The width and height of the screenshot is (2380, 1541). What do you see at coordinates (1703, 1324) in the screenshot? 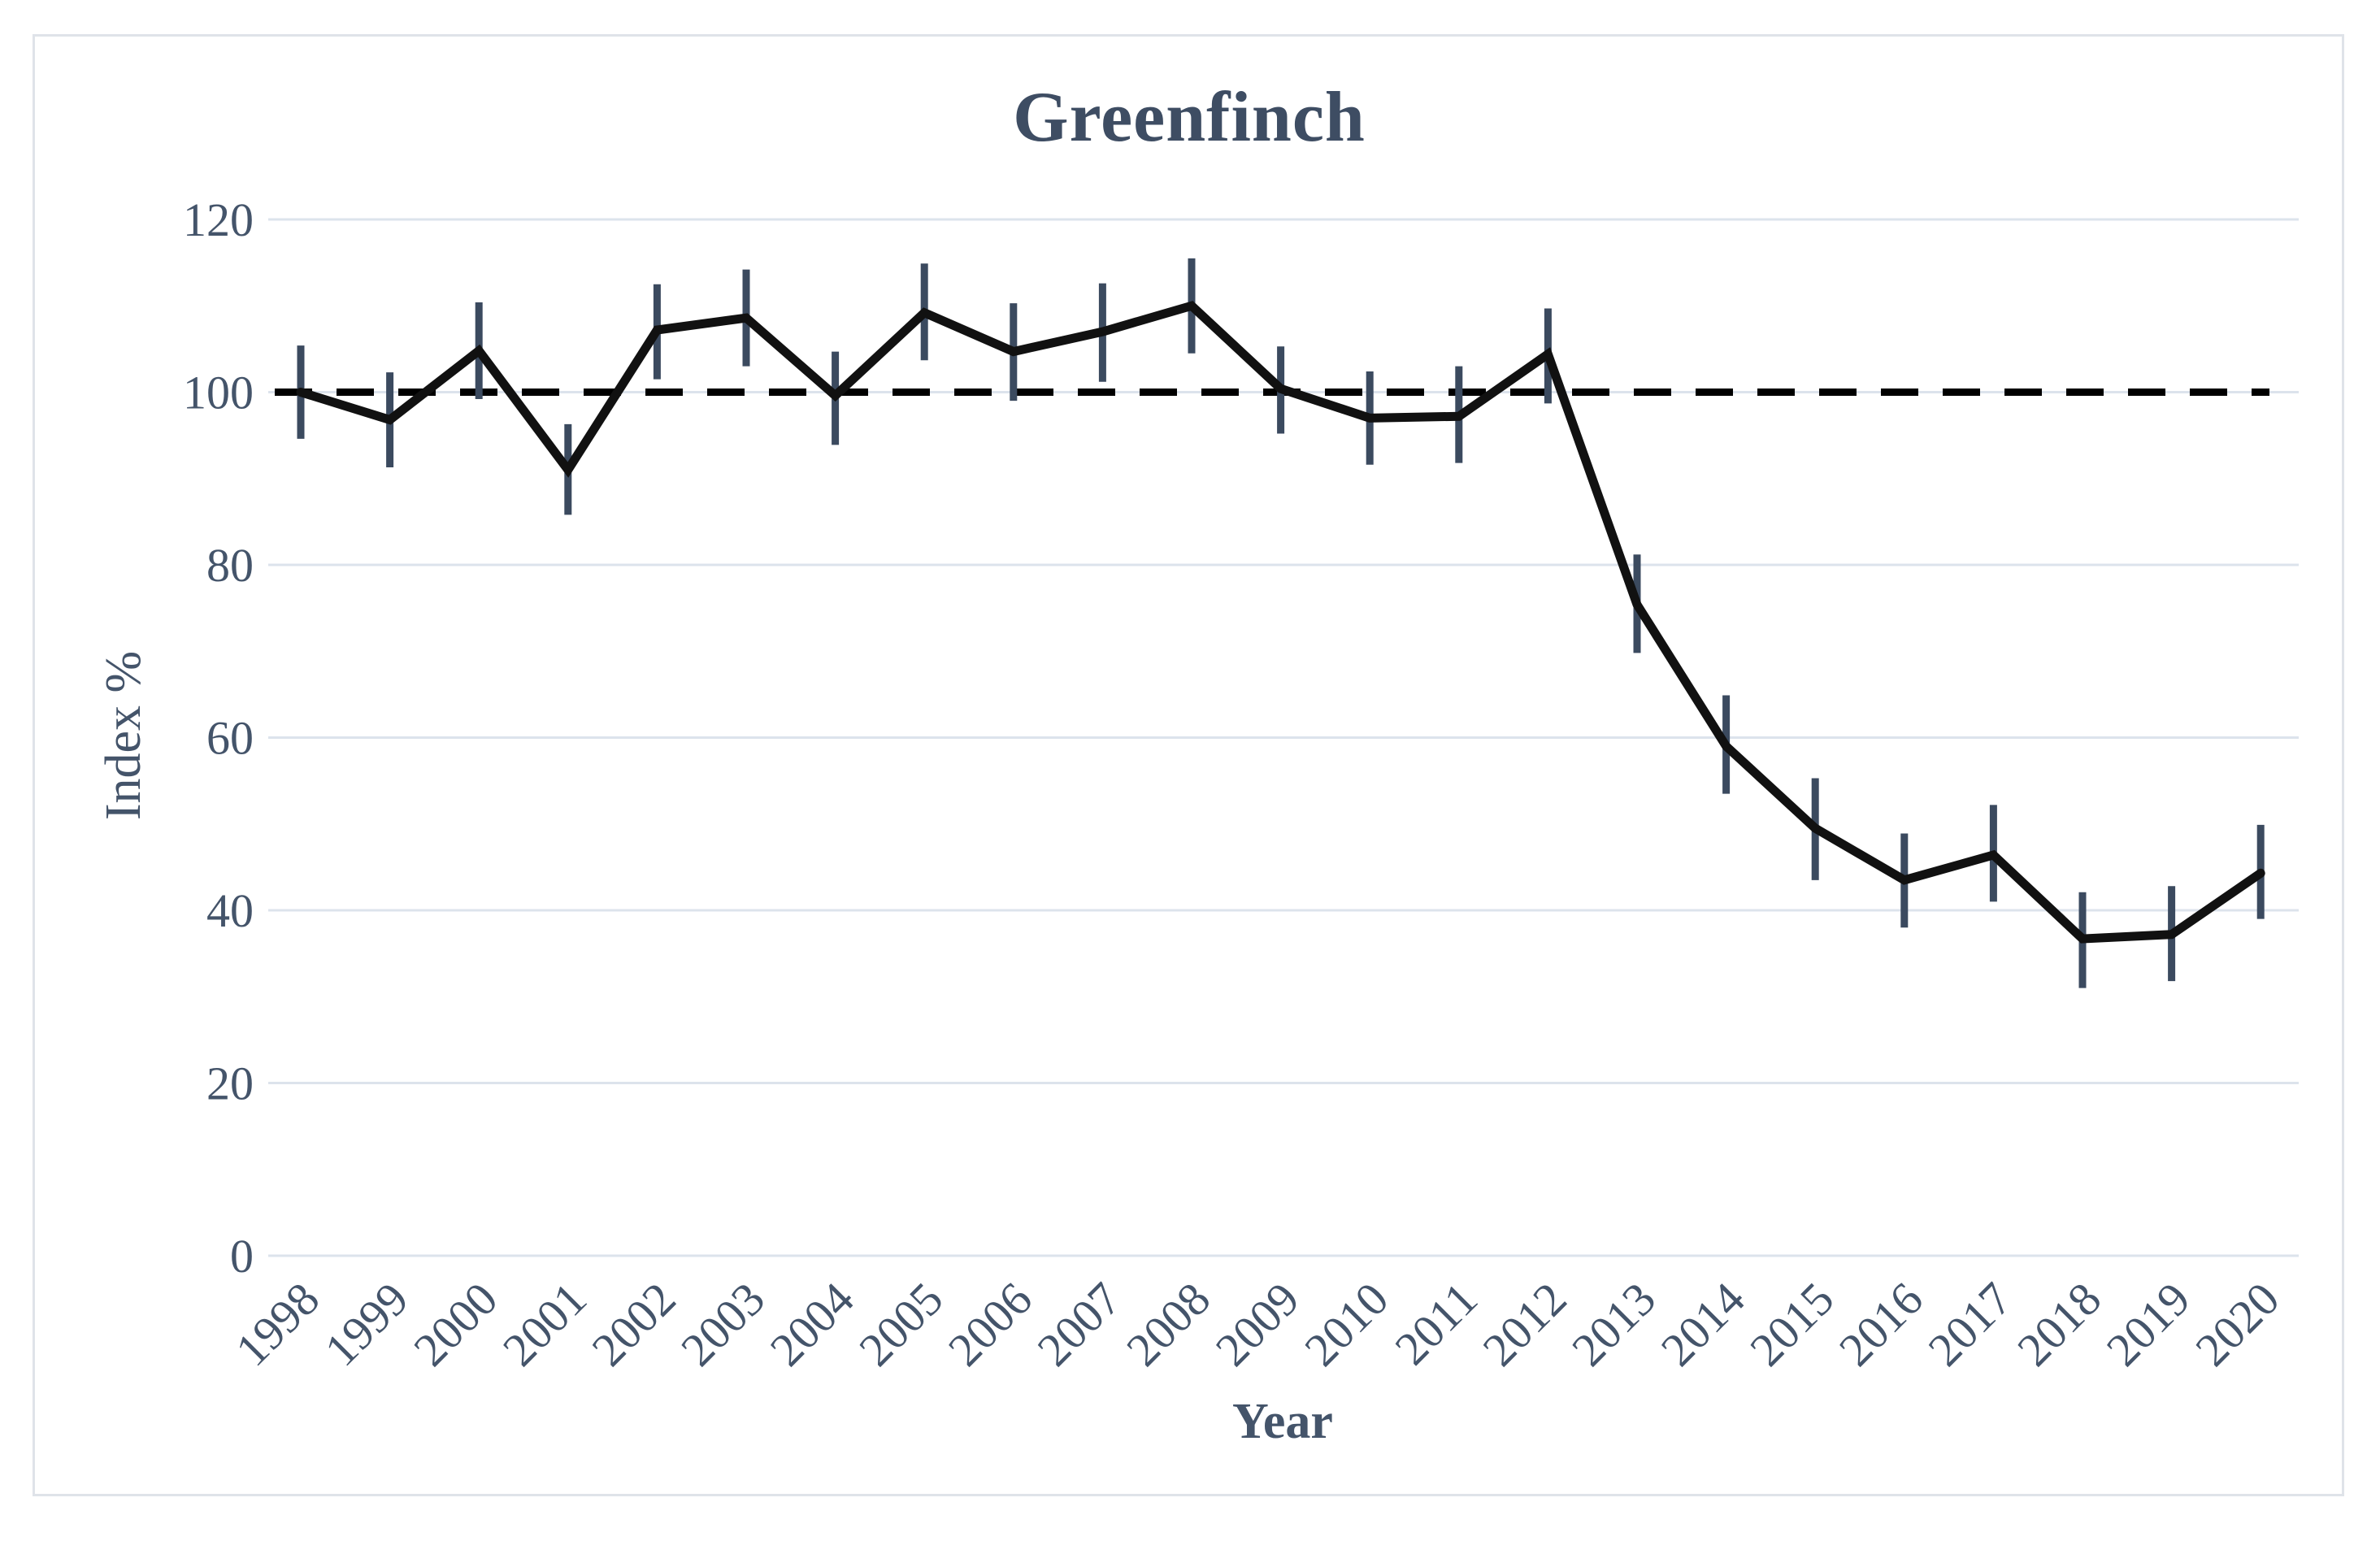
I see `x-tick-label: 2014` at bounding box center [1703, 1324].